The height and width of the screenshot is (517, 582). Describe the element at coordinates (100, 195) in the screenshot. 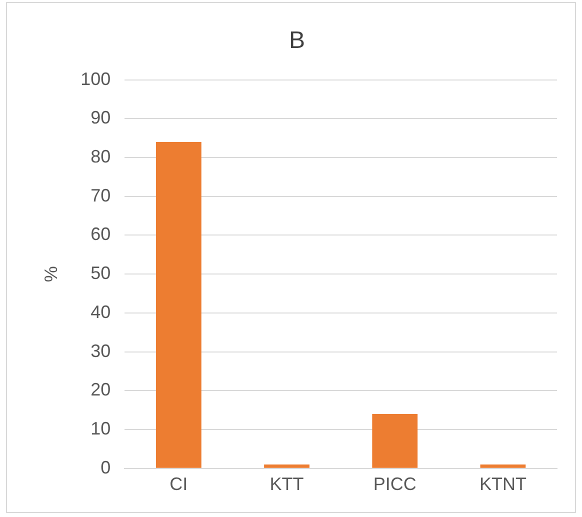

I see `y-tick-label: 70` at that location.